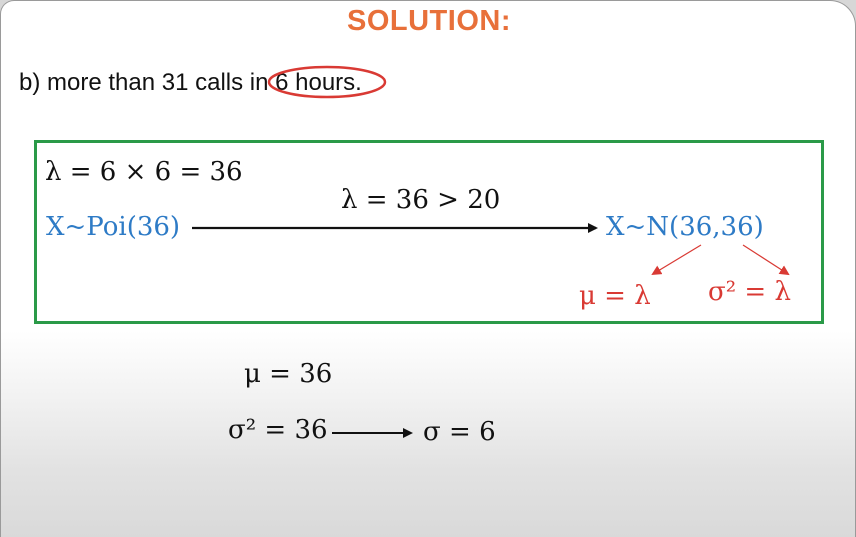 The image size is (856, 537). I want to click on circled-text: 6 hours., so click(318, 82).